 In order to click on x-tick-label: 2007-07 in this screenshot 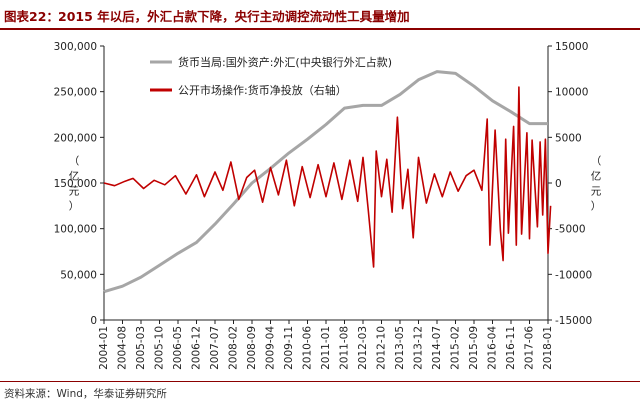, I will do `click(215, 348)`.